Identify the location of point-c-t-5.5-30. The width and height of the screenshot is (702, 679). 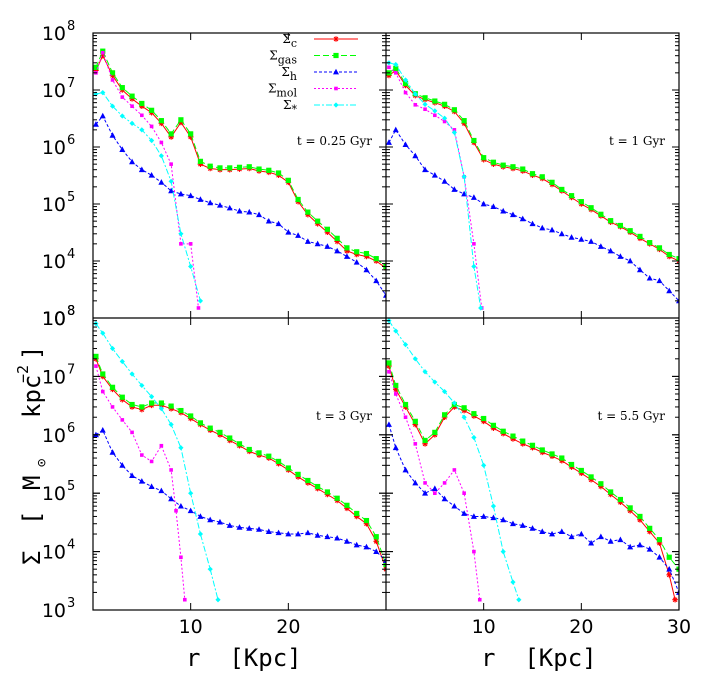
(675, 599).